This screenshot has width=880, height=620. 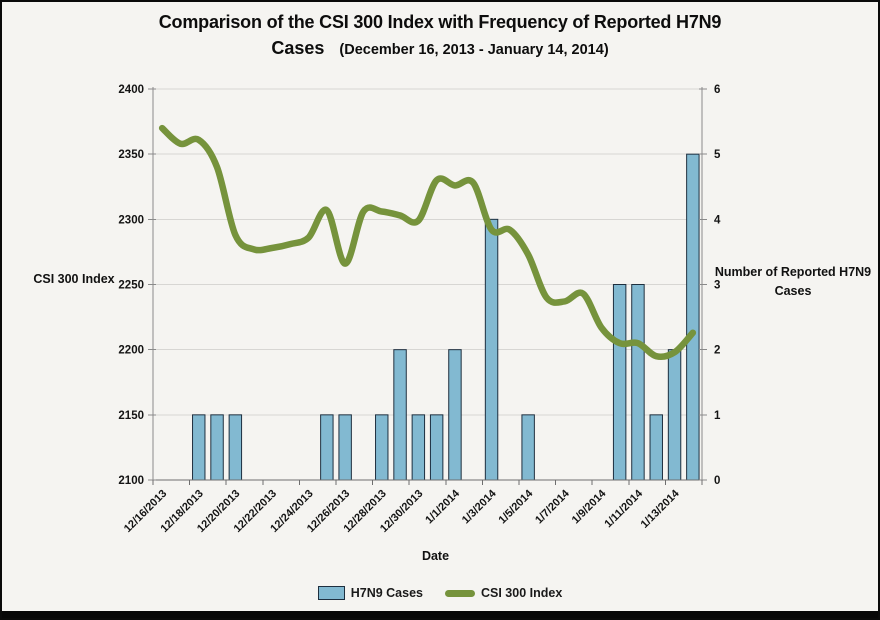 I want to click on chart-legend: H7N9 Cases CSI 300 Index, so click(x=440, y=593).